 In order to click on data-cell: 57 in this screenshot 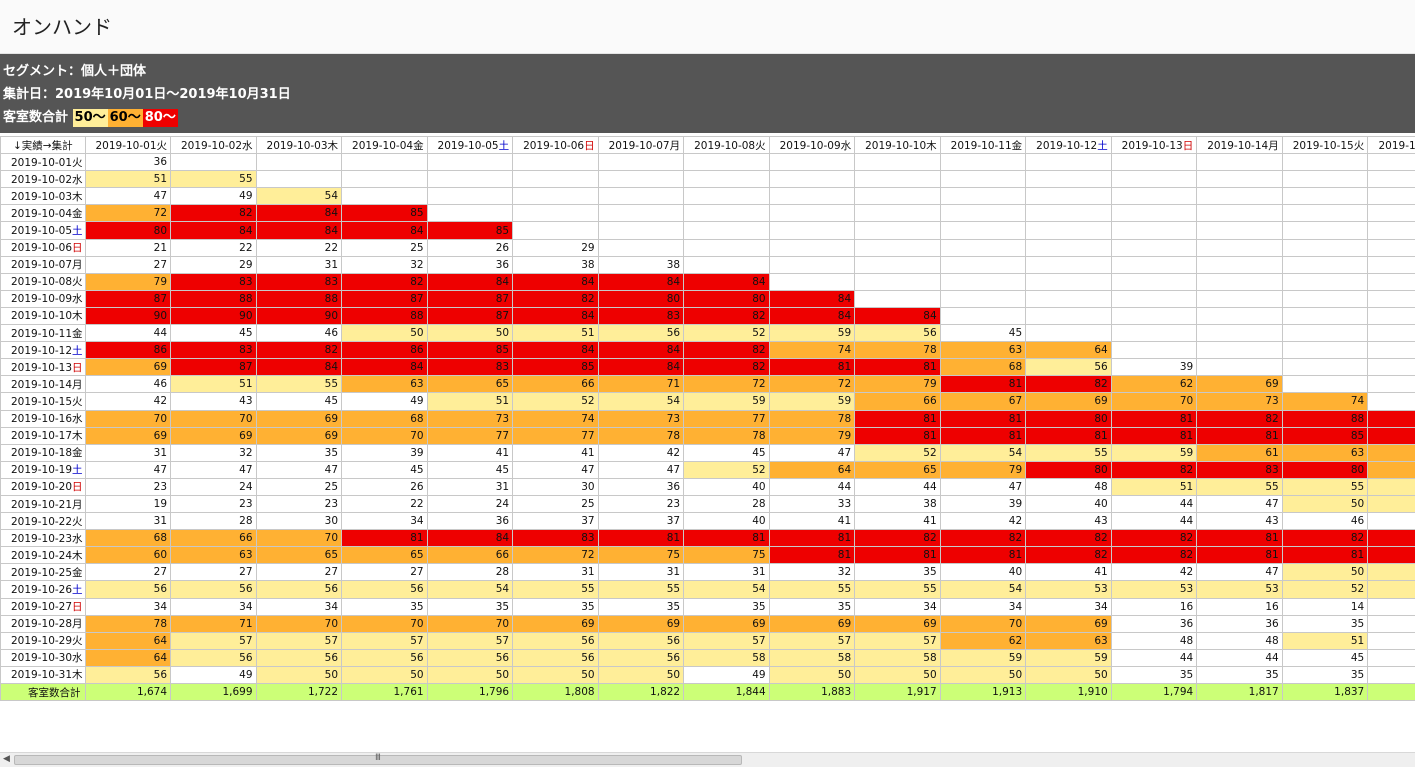, I will do `click(213, 640)`.